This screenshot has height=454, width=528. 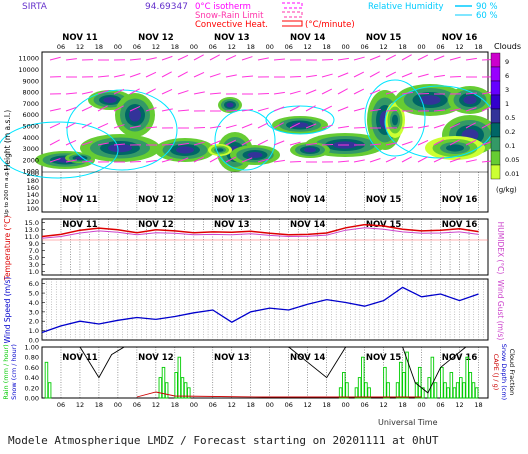 I want to click on y-axis-label: Wind Speed (m/s), so click(x=7, y=310).